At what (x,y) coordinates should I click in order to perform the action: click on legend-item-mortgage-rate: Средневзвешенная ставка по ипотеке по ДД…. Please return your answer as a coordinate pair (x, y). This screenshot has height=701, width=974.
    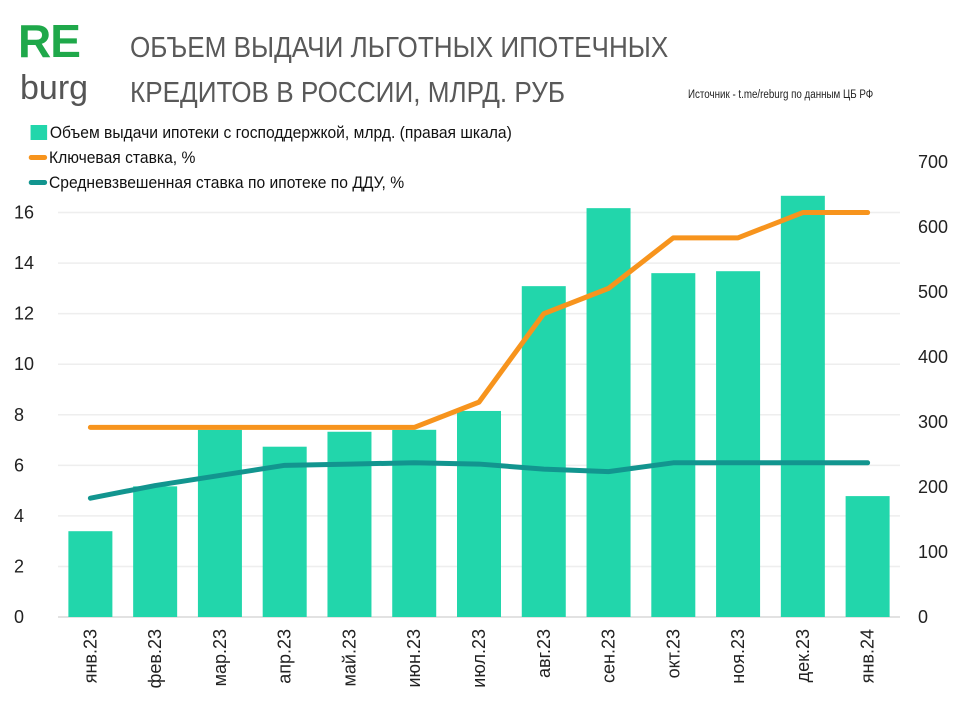
    Looking at the image, I should click on (263, 182).